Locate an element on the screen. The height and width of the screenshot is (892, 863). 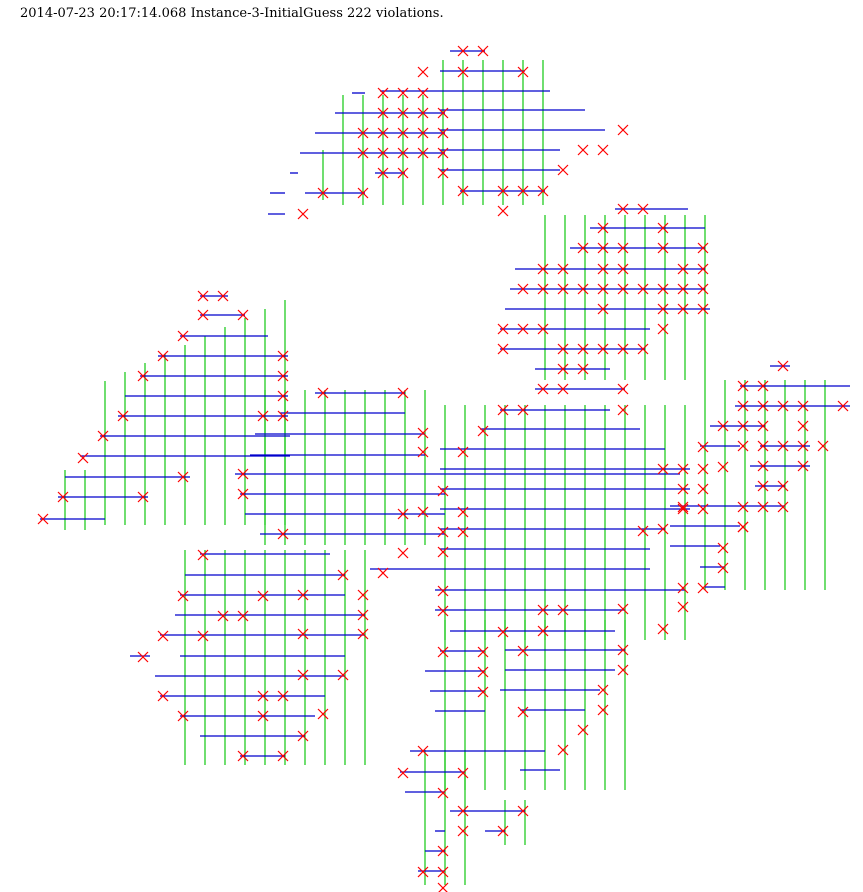
violations-word: violations. is located at coordinates (409, 13).